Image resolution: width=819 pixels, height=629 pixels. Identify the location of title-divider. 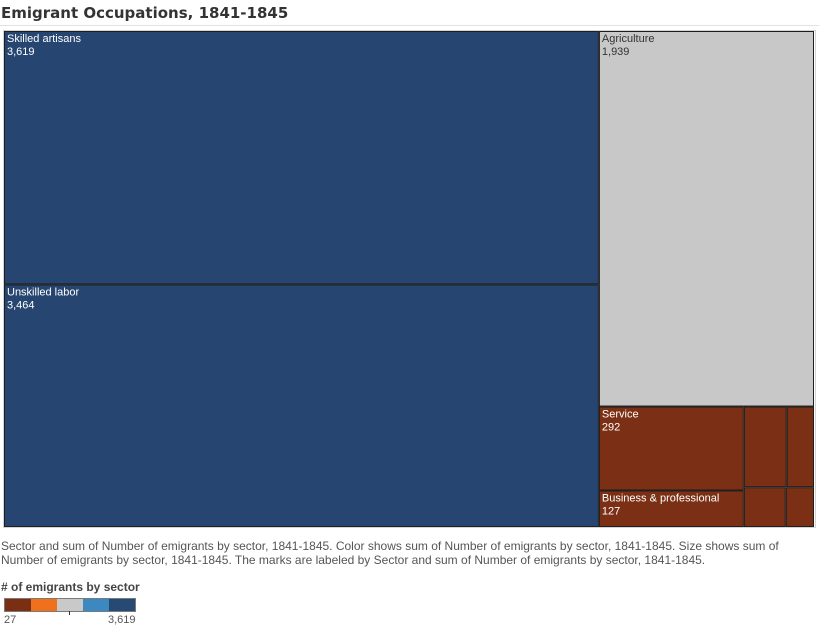
(409, 25).